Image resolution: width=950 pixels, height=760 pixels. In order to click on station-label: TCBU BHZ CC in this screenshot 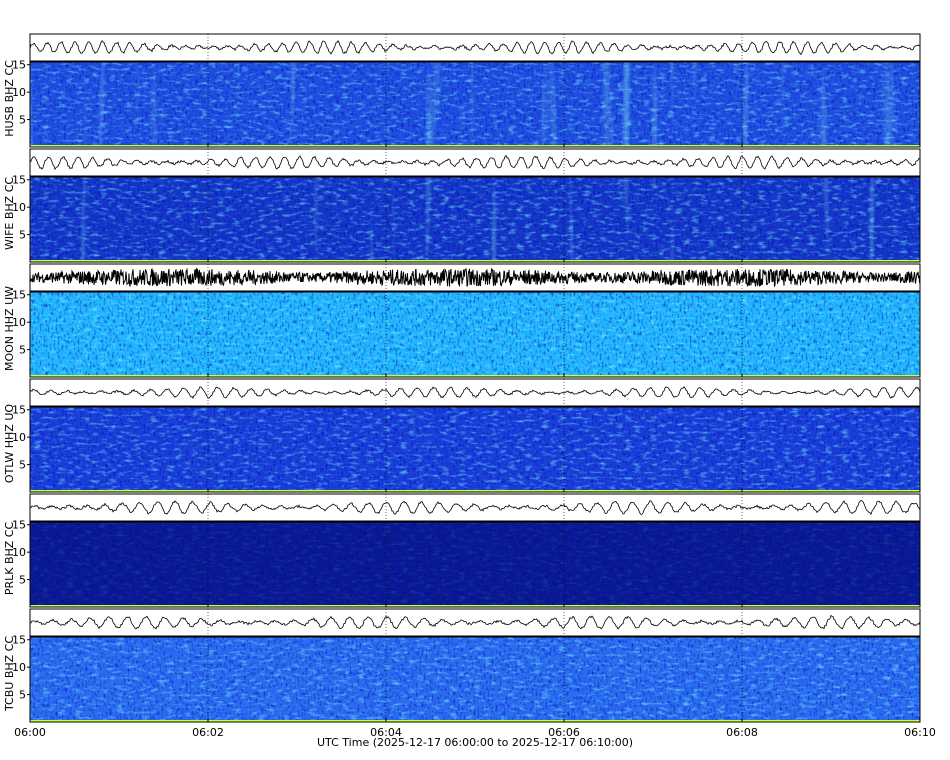, I will do `click(9, 674)`.